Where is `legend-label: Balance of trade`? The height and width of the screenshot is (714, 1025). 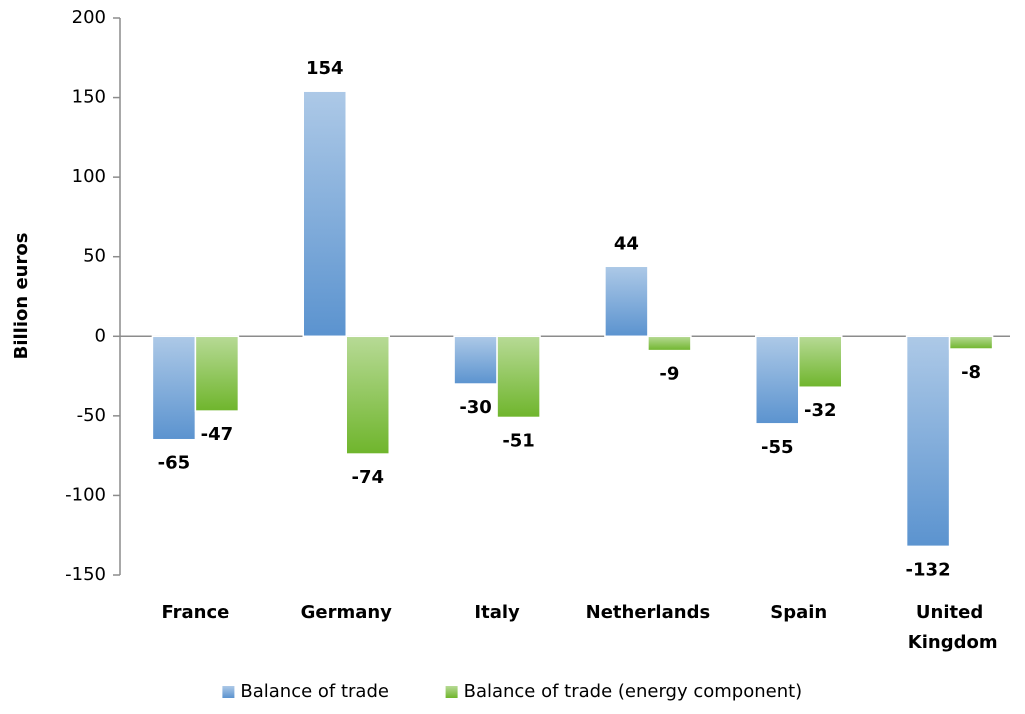 legend-label: Balance of trade is located at coordinates (314, 691).